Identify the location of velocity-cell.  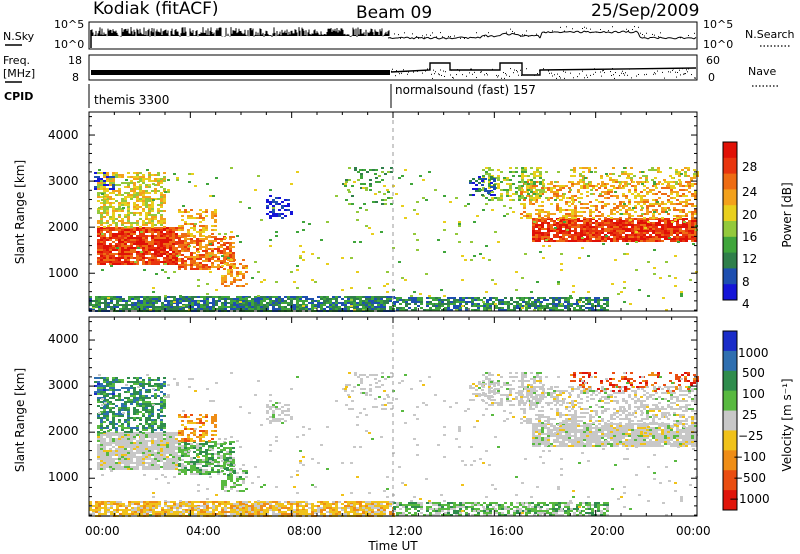
(104, 445).